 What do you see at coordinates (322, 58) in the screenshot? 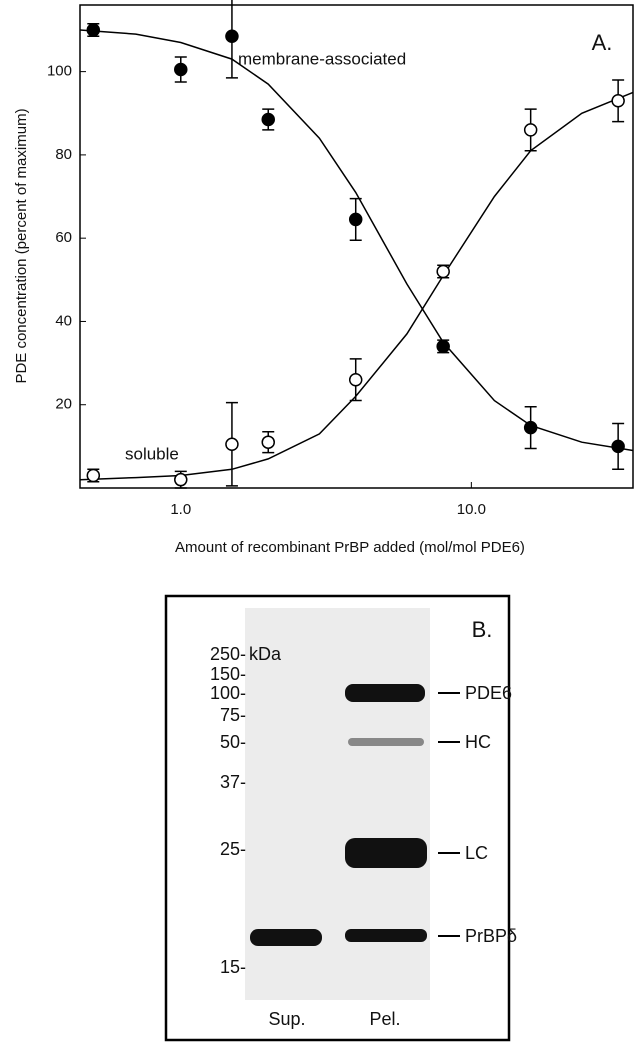
I see `annotation: membrane-associated` at bounding box center [322, 58].